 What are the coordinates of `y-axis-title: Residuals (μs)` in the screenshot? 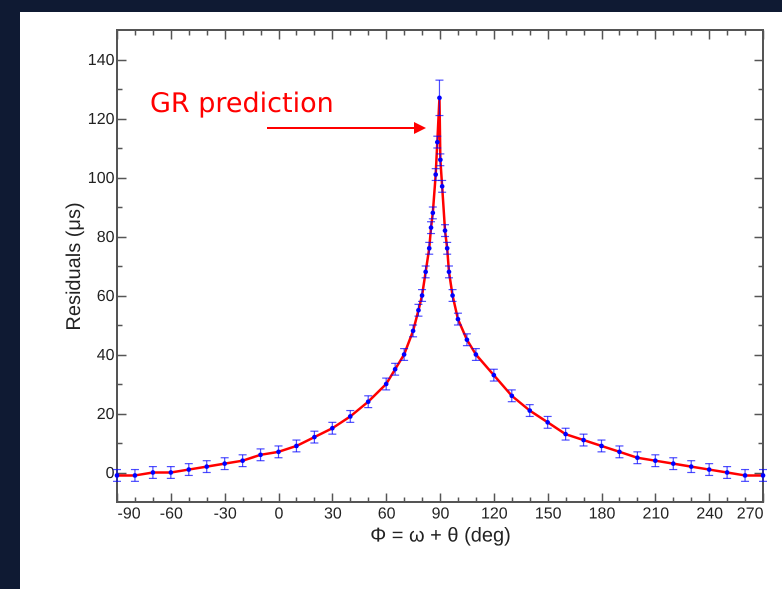 It's located at (73, 266).